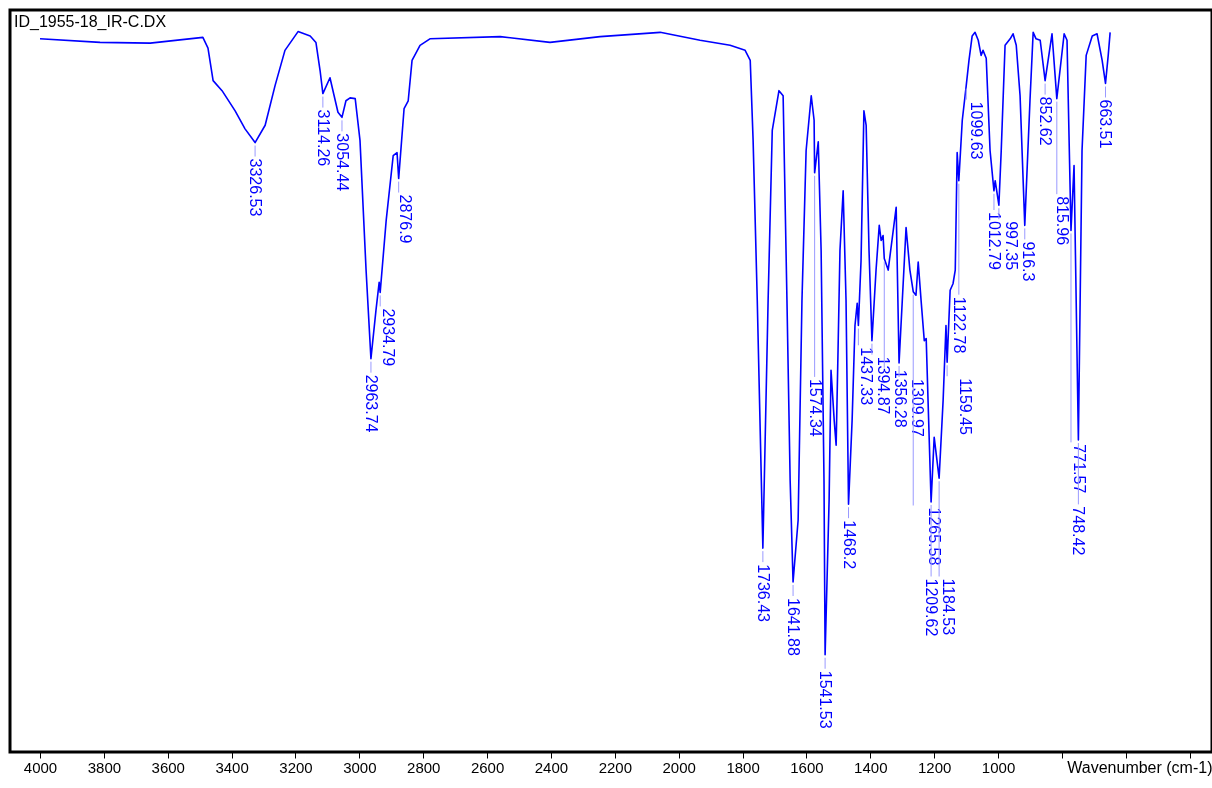  What do you see at coordinates (883, 385) in the screenshot?
I see `annotation: 1394.87` at bounding box center [883, 385].